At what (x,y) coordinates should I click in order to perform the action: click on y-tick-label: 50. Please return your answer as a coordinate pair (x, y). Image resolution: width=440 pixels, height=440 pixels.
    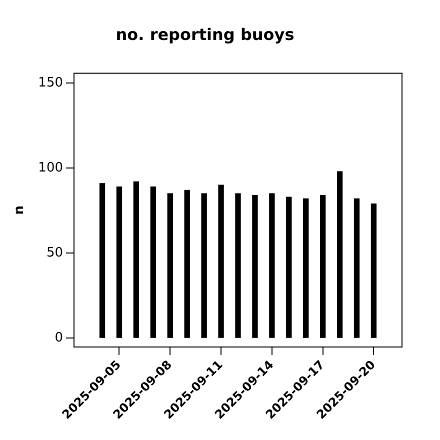
    Looking at the image, I should click on (54, 252).